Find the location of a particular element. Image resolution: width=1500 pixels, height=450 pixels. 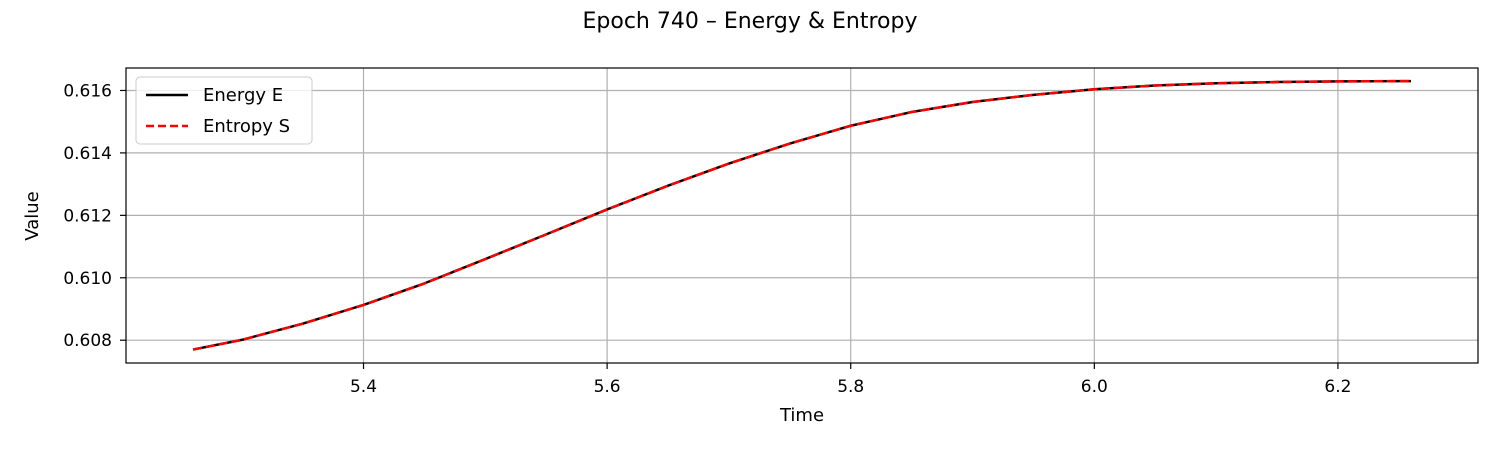

y-axis-ticks: 0.608 0.610 0.612 0.614 0.616 is located at coordinates (94, 216).